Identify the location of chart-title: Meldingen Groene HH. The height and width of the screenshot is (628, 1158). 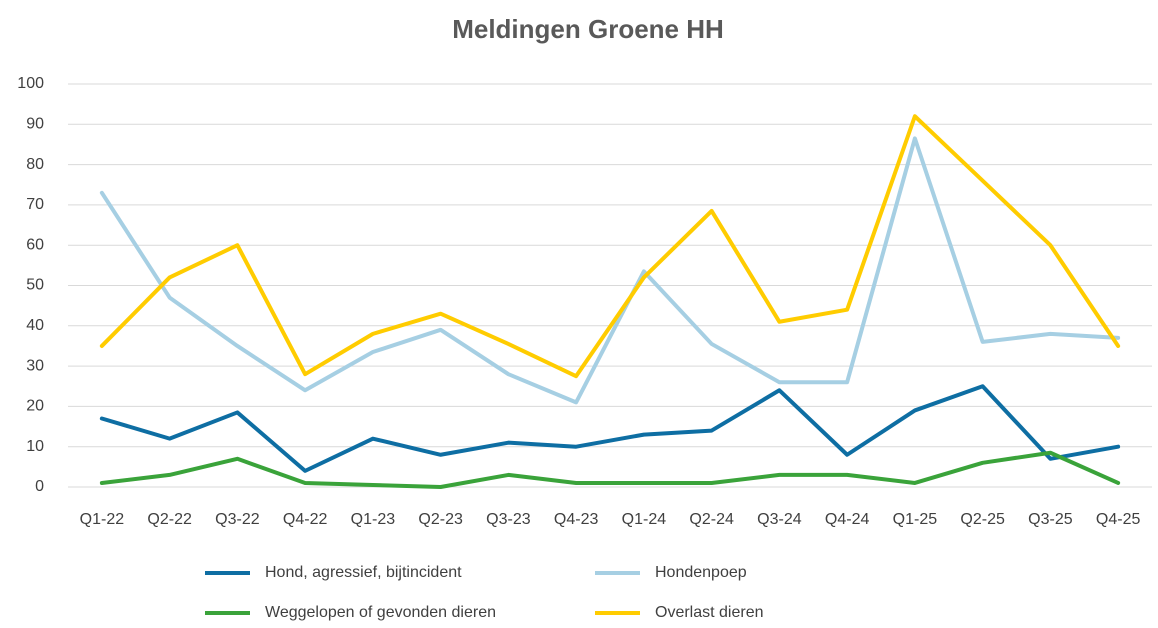
(588, 29).